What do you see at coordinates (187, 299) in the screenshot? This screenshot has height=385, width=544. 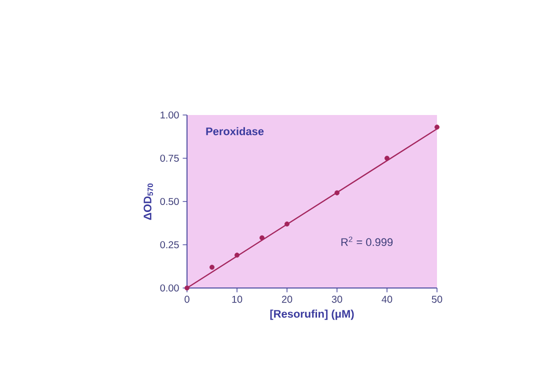 I see `x-tick-label: 0` at bounding box center [187, 299].